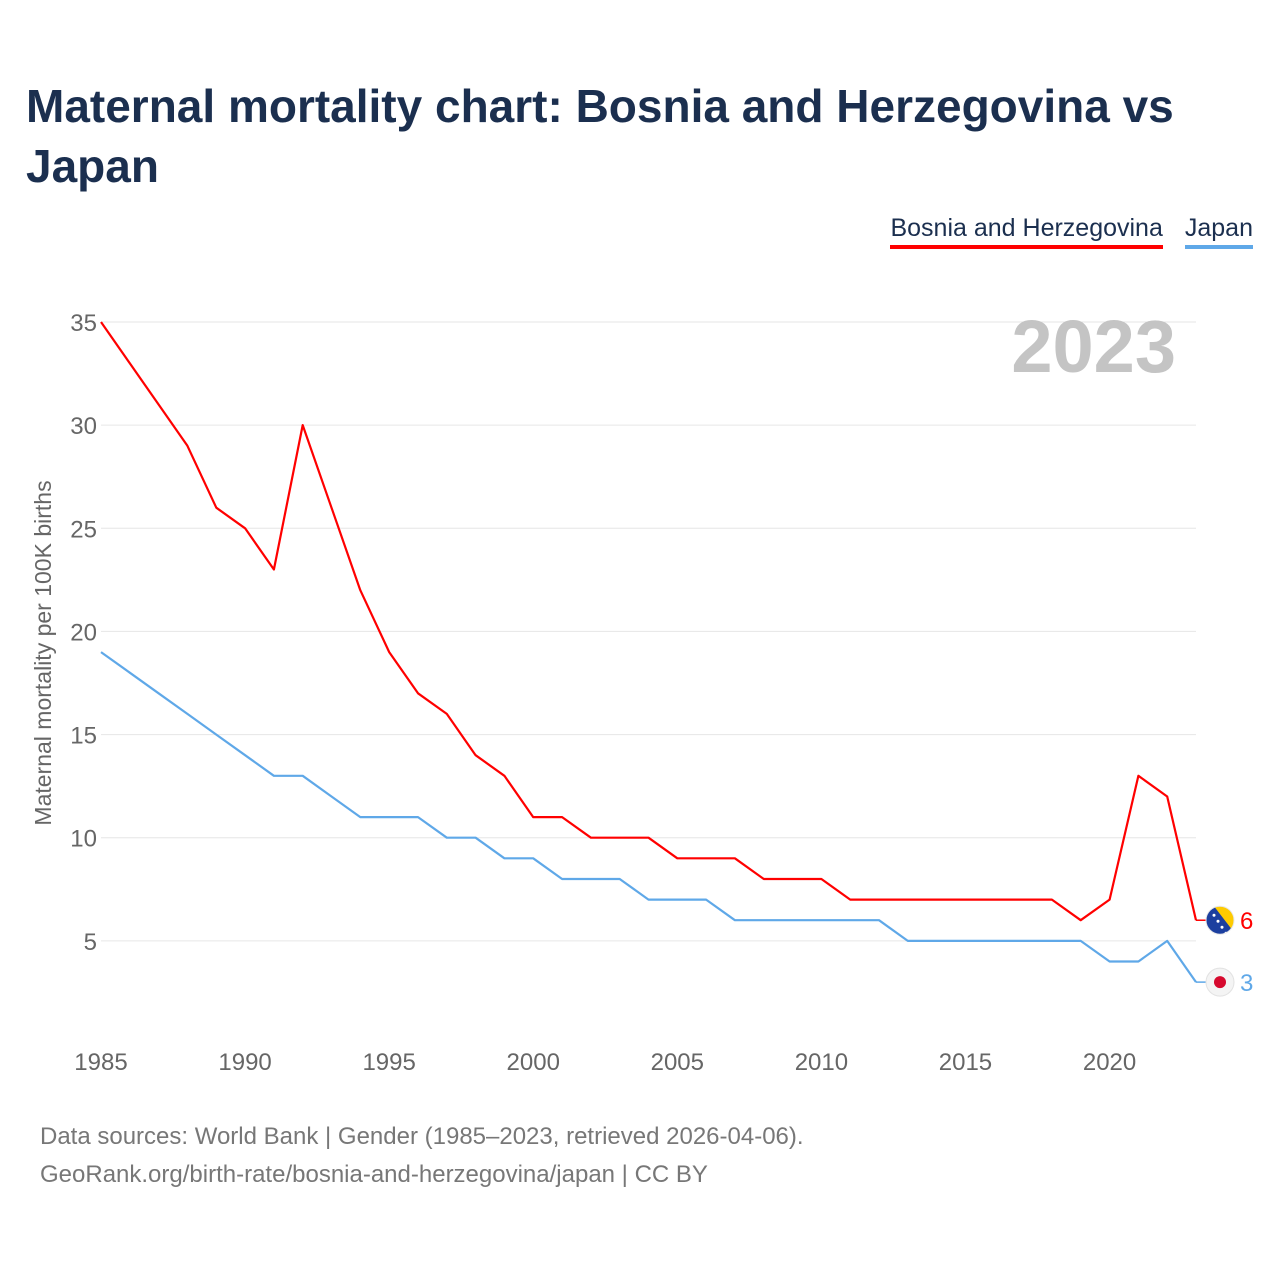  Describe the element at coordinates (1220, 982) in the screenshot. I see `japan-flag-sun` at that location.